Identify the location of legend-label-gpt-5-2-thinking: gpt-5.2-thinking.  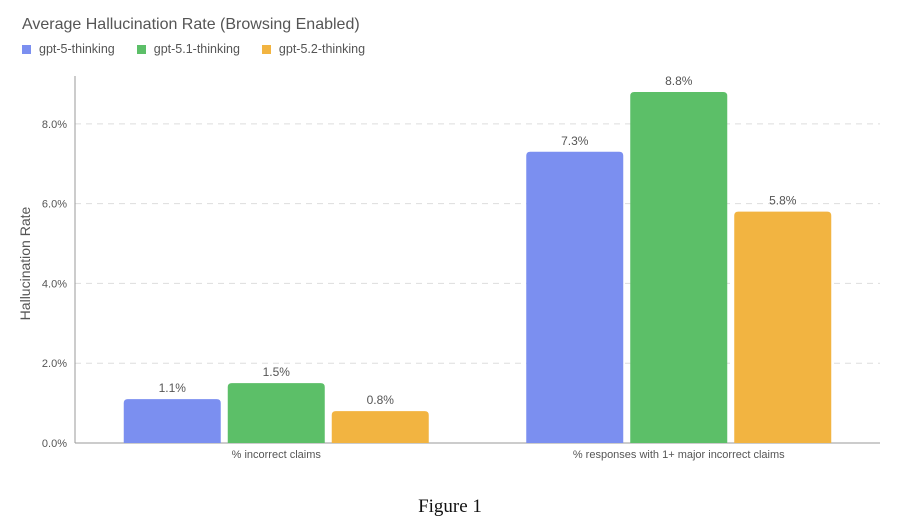
(322, 49).